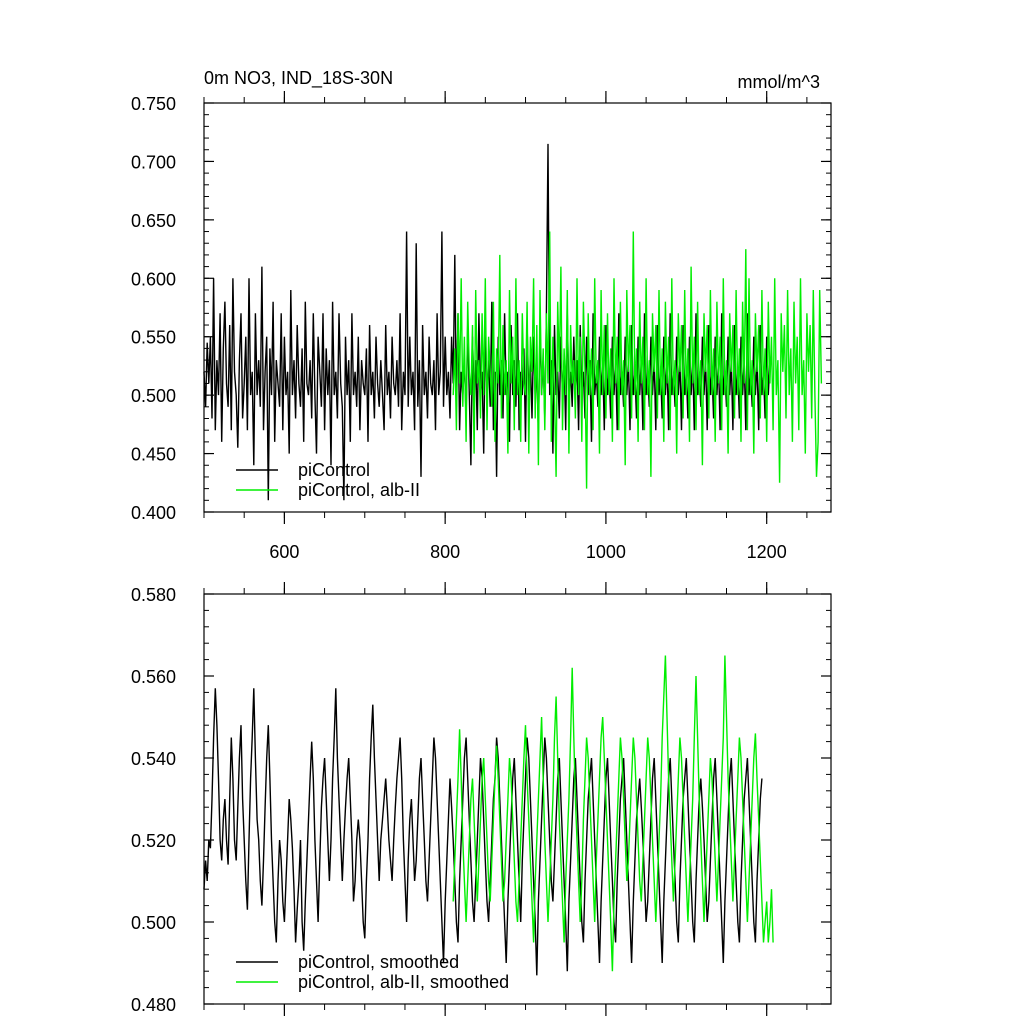 This screenshot has width=1024, height=1024. Describe the element at coordinates (378, 962) in the screenshot. I see `legend-label: piControl, smoothed` at that location.